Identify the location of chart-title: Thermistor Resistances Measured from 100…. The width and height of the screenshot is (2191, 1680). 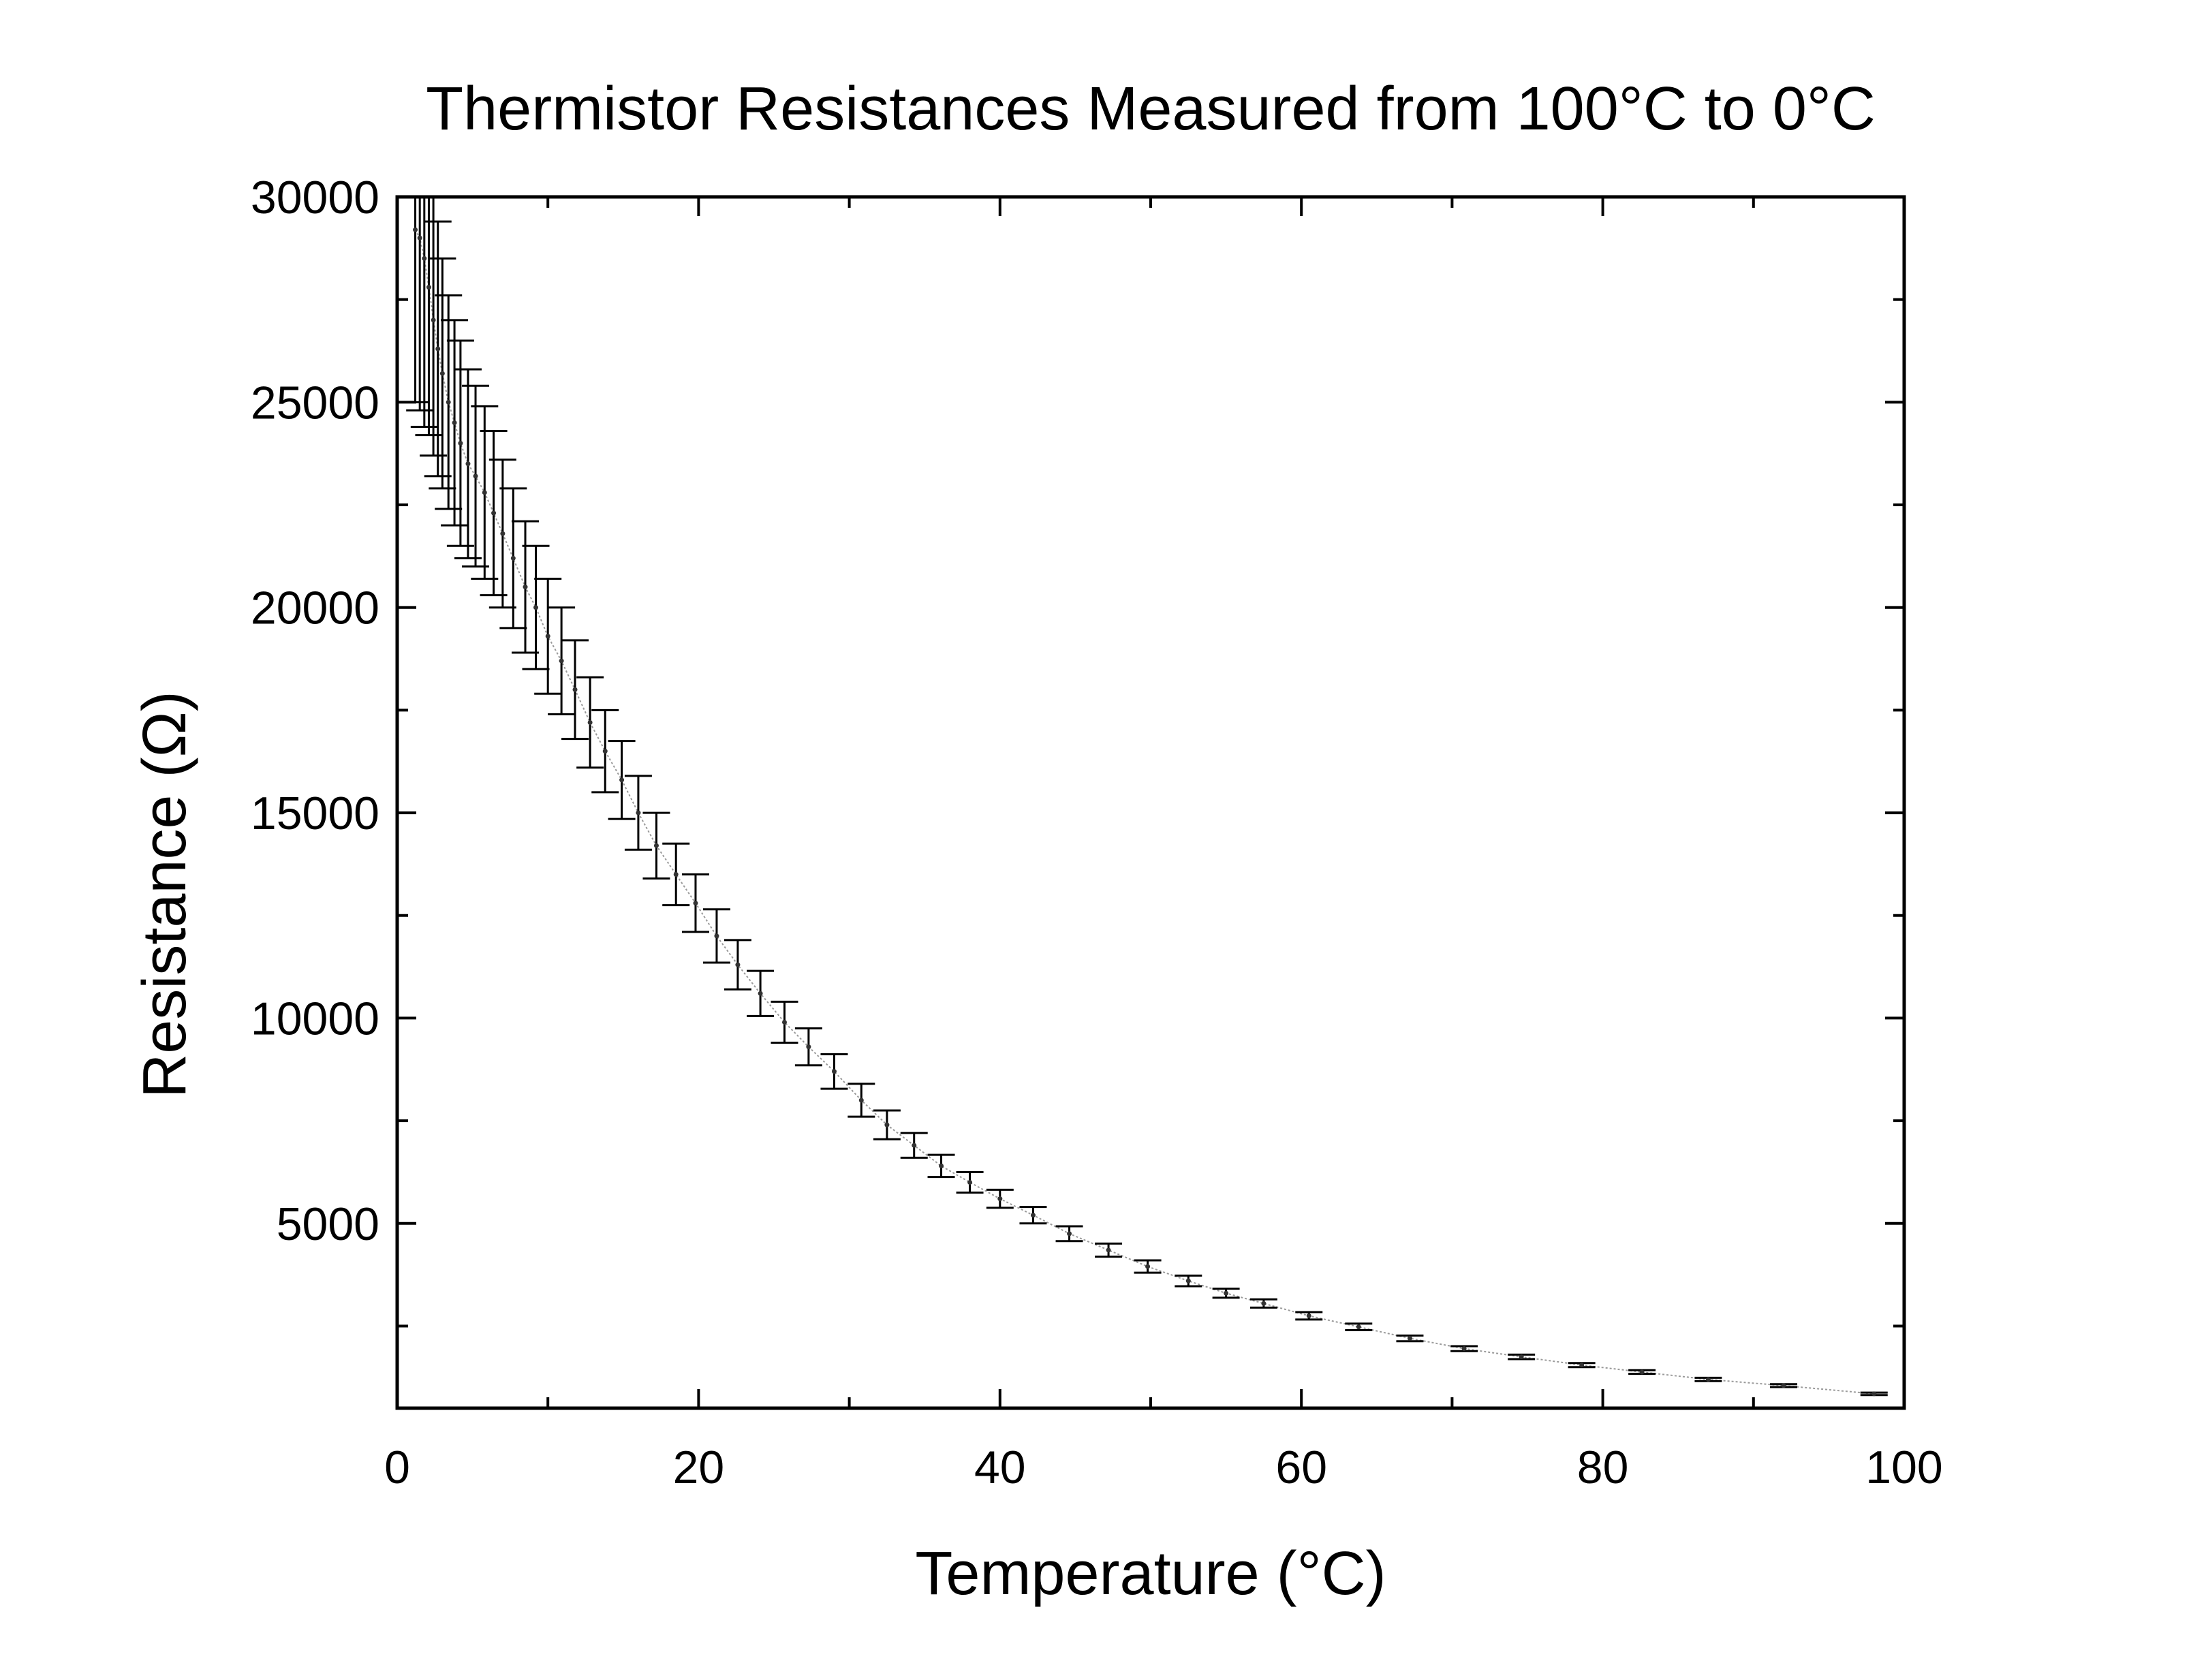
(1151, 109).